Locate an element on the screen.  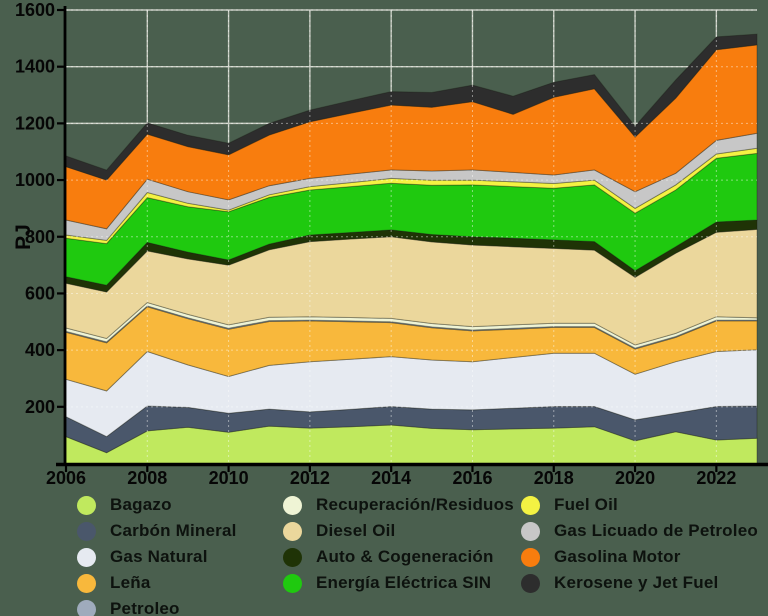
legend-label-gas-licuado-de-petroleo: Gas Licuado de Petroleo is located at coordinates (656, 530).